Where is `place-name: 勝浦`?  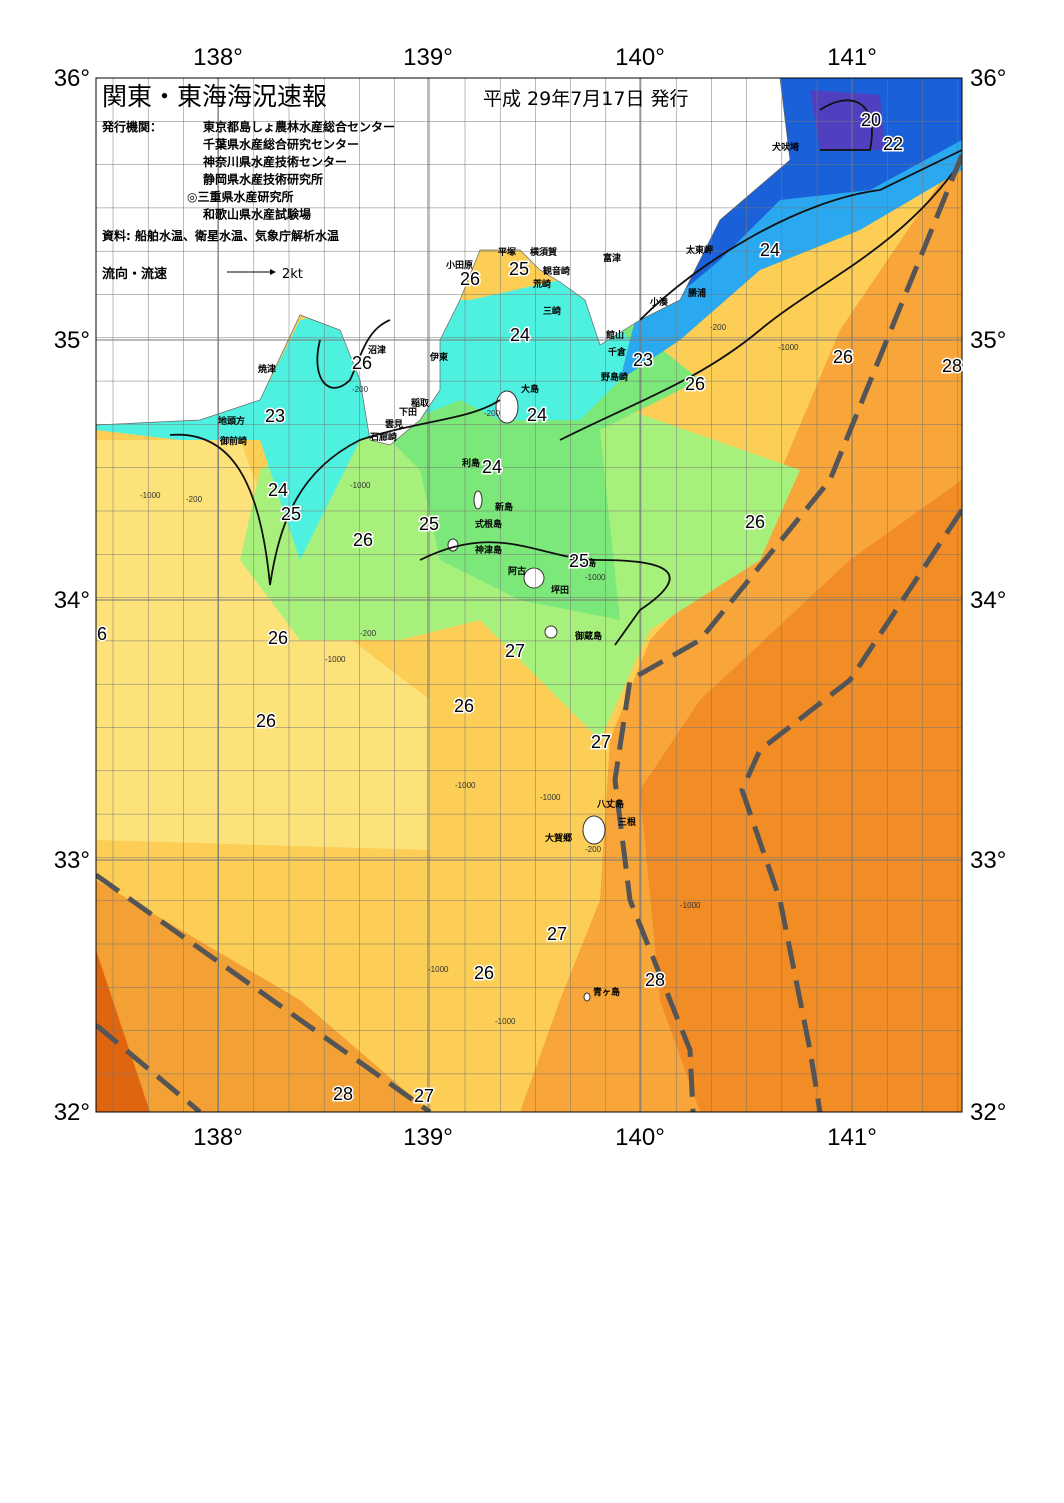 place-name: 勝浦 is located at coordinates (697, 293).